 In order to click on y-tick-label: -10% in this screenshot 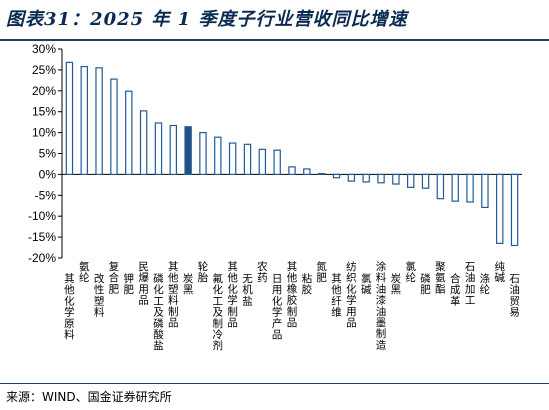, I will do `click(42, 216)`.